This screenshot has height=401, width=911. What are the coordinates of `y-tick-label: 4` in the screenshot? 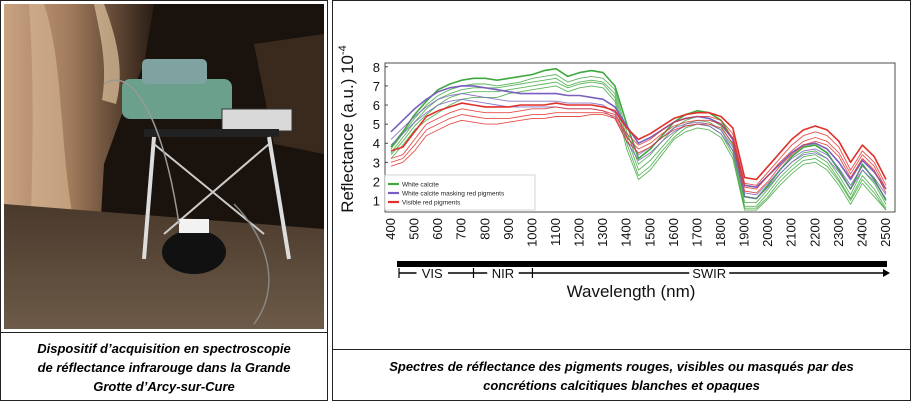 It's located at (376, 143).